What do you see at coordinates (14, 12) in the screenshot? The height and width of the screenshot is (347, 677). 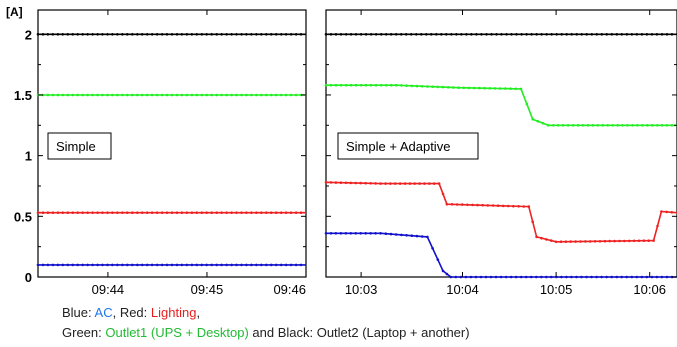 I see `y-unit-label: [A]` at bounding box center [14, 12].